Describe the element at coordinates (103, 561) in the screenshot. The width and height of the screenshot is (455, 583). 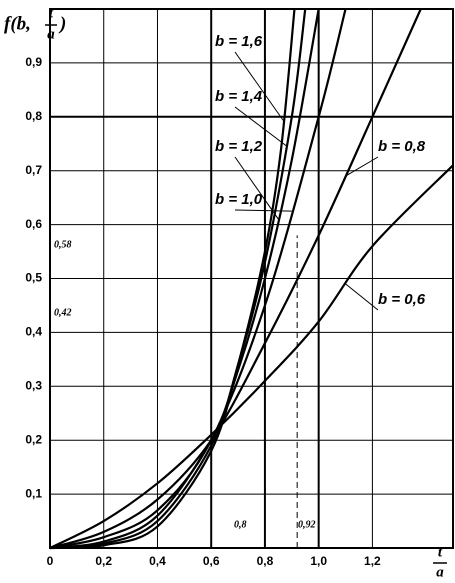
I see `x-tick-label: 0,2` at that location.